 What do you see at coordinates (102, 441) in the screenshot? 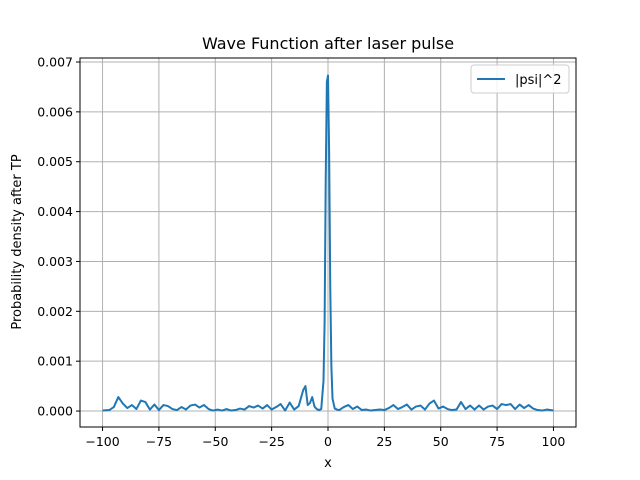
I see `x-tick-label: −100` at bounding box center [102, 441].